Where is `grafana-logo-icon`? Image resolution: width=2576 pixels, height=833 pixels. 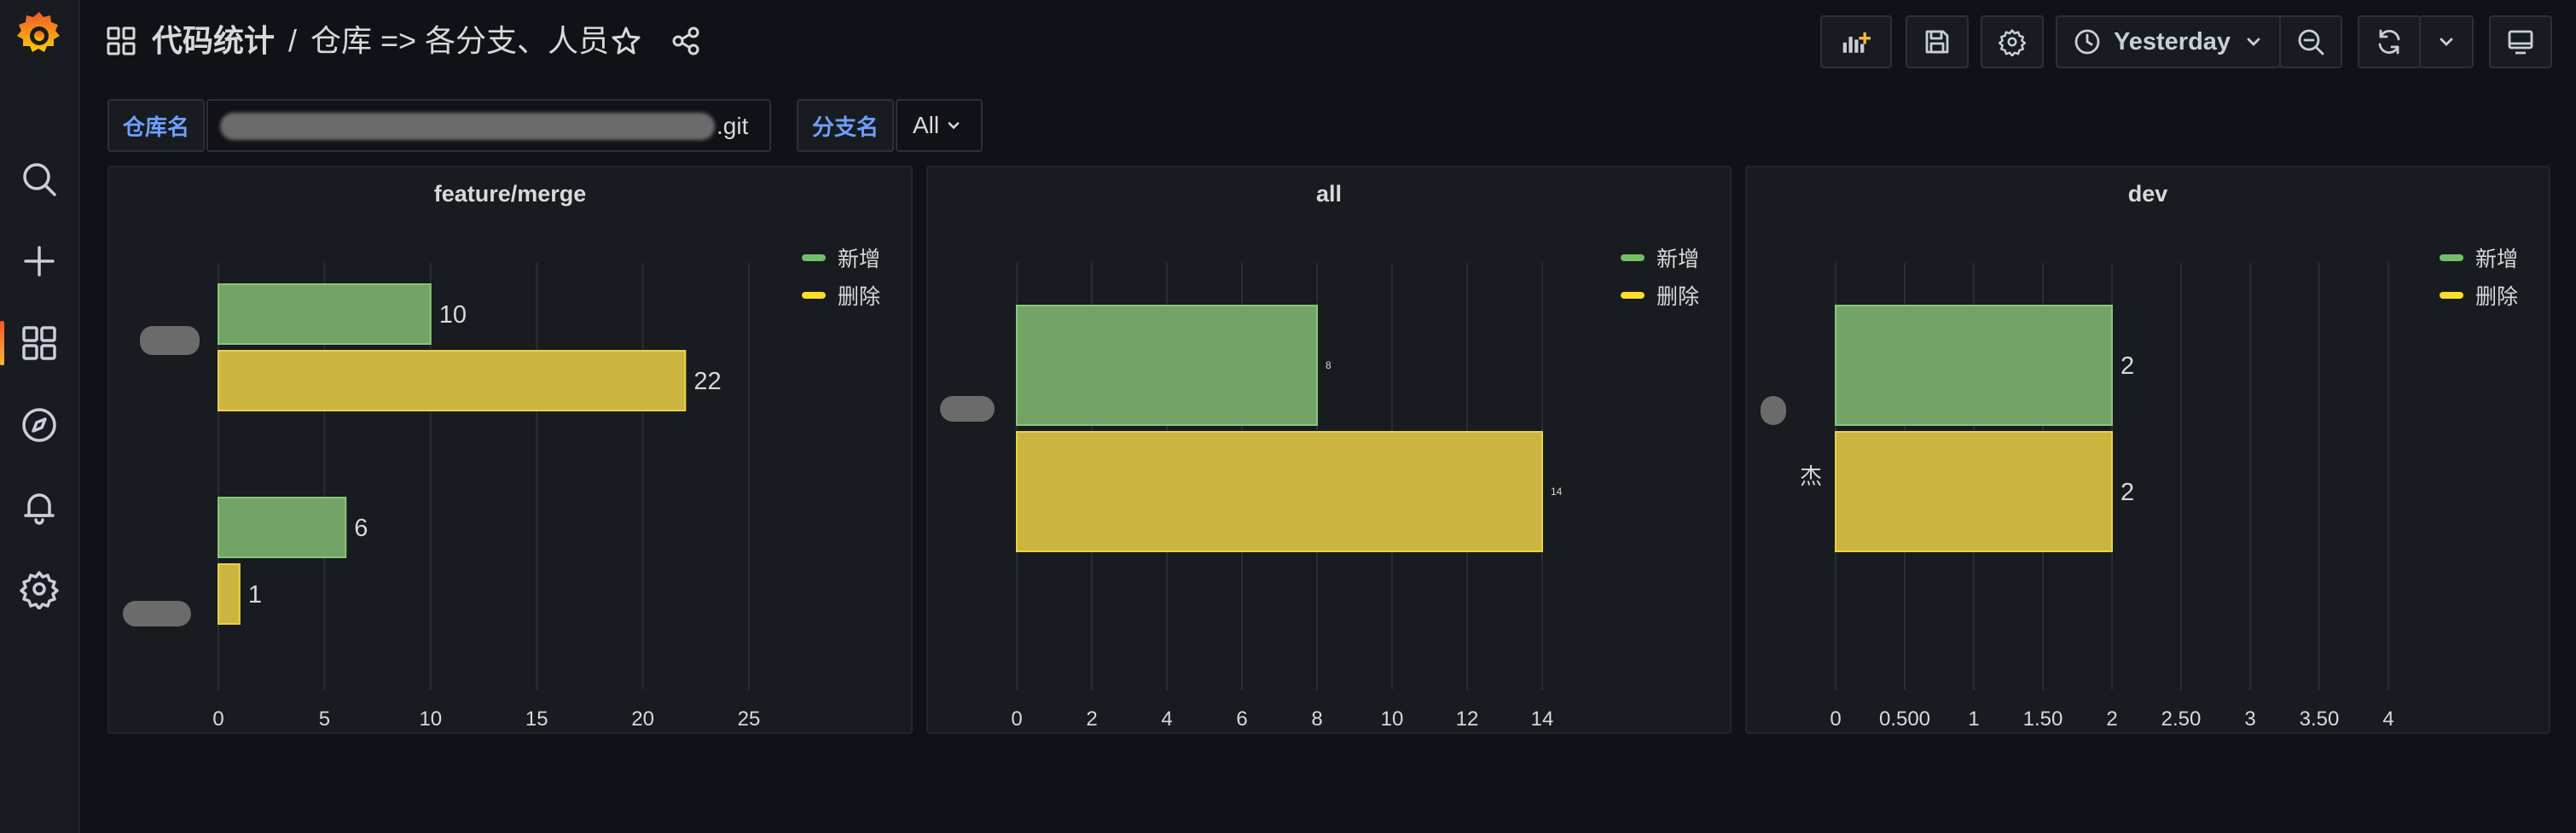
grafana-logo-icon is located at coordinates (39, 34).